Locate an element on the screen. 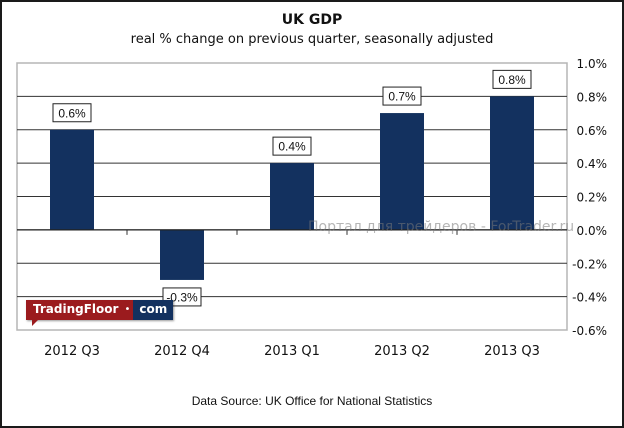  y-tick-label: -0.4% is located at coordinates (589, 298).